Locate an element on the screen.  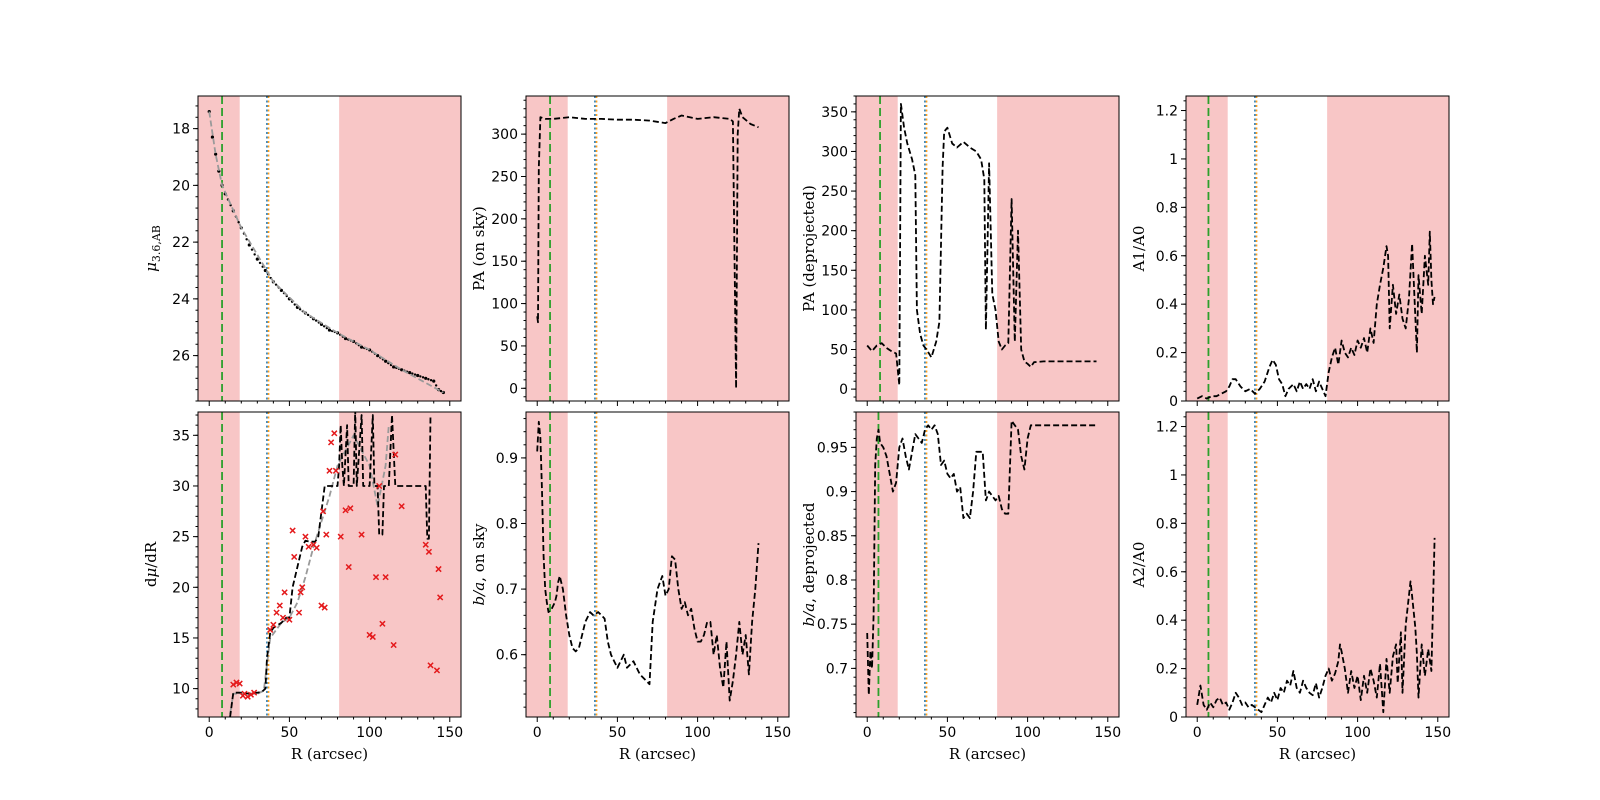
y-tick-label: 0.7 is located at coordinates (837, 669).